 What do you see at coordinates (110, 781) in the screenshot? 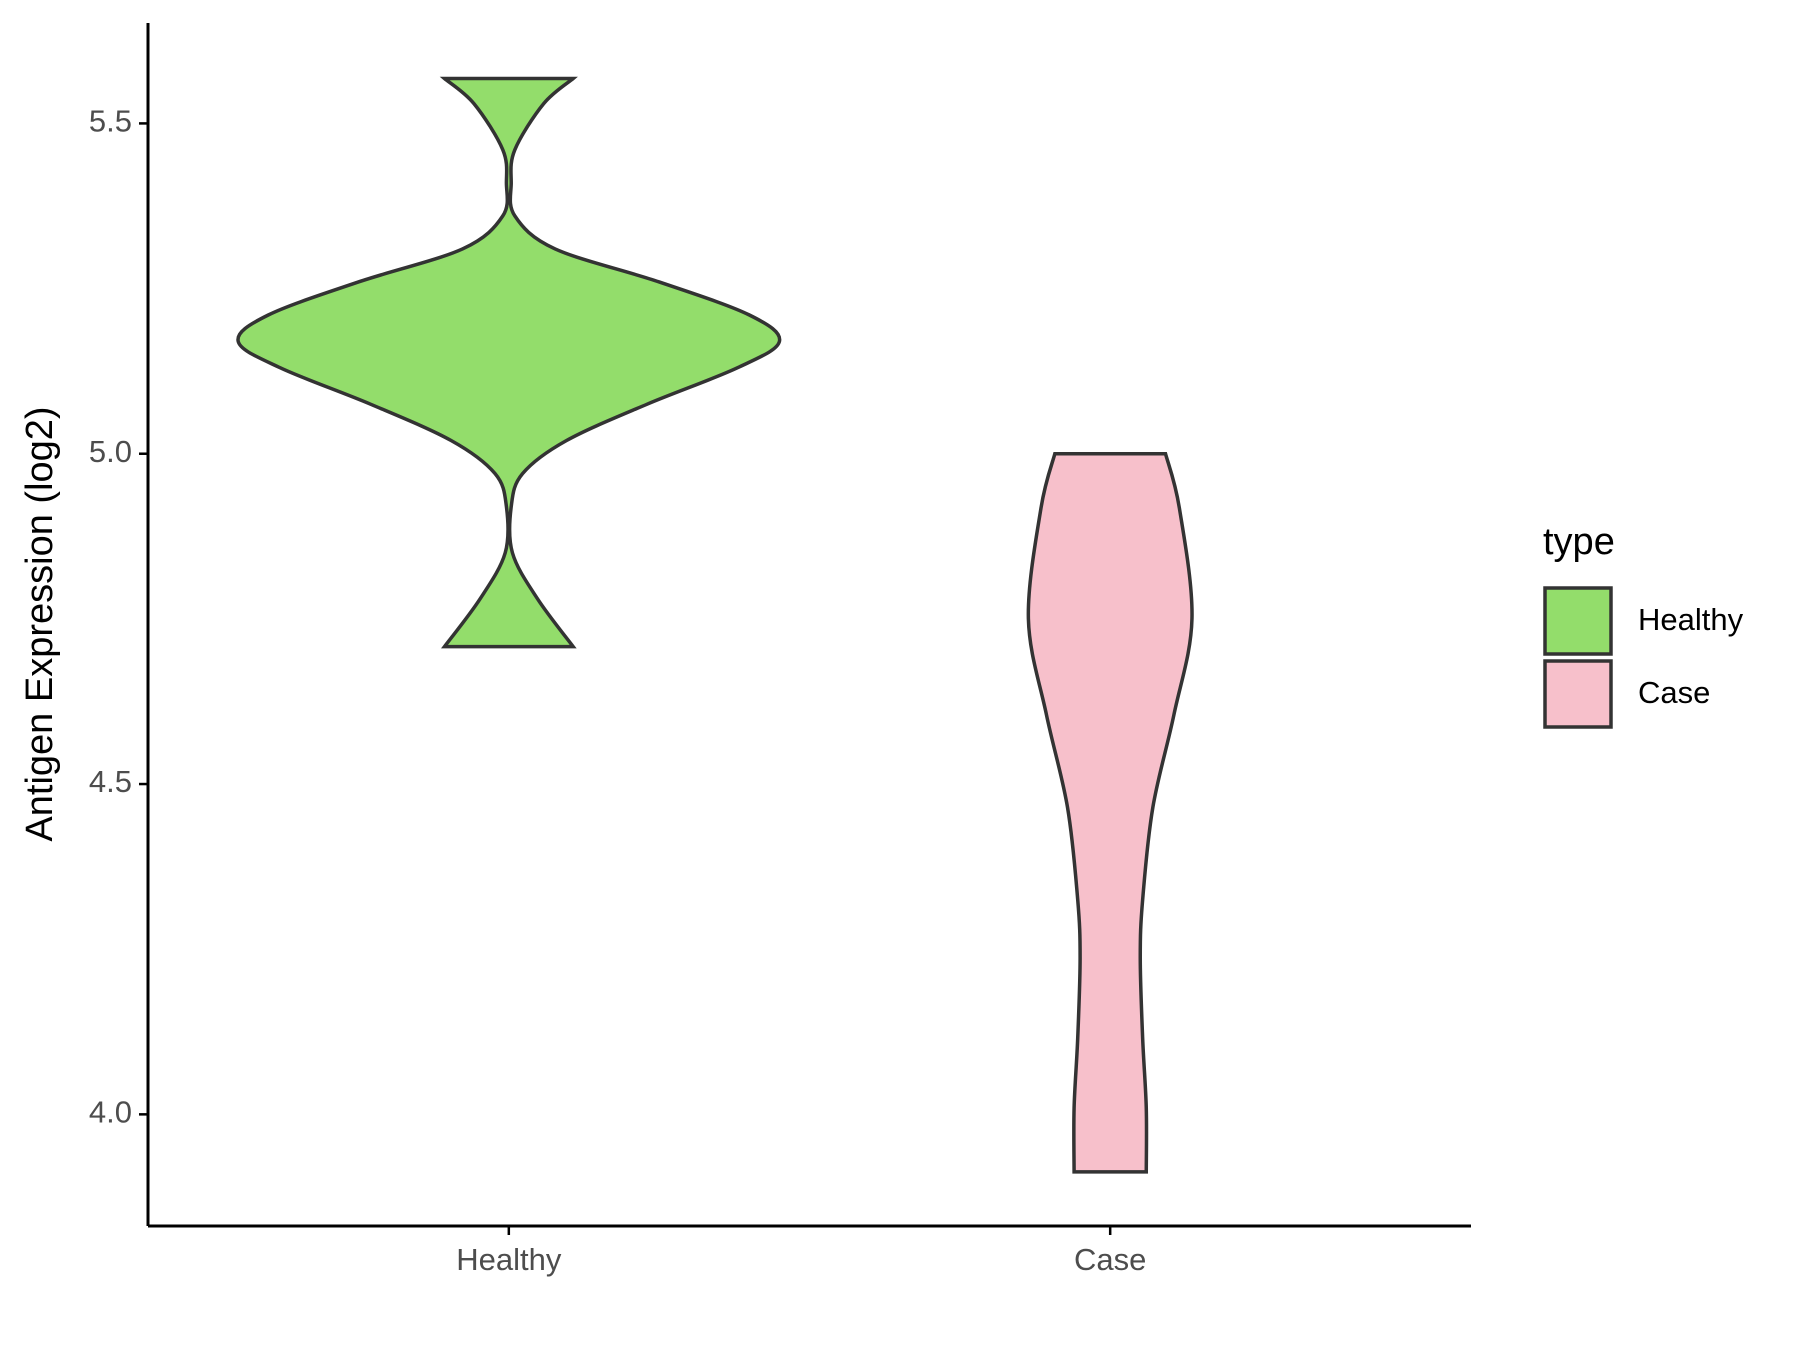
I see `y-tick-label: 4.5` at bounding box center [110, 781].